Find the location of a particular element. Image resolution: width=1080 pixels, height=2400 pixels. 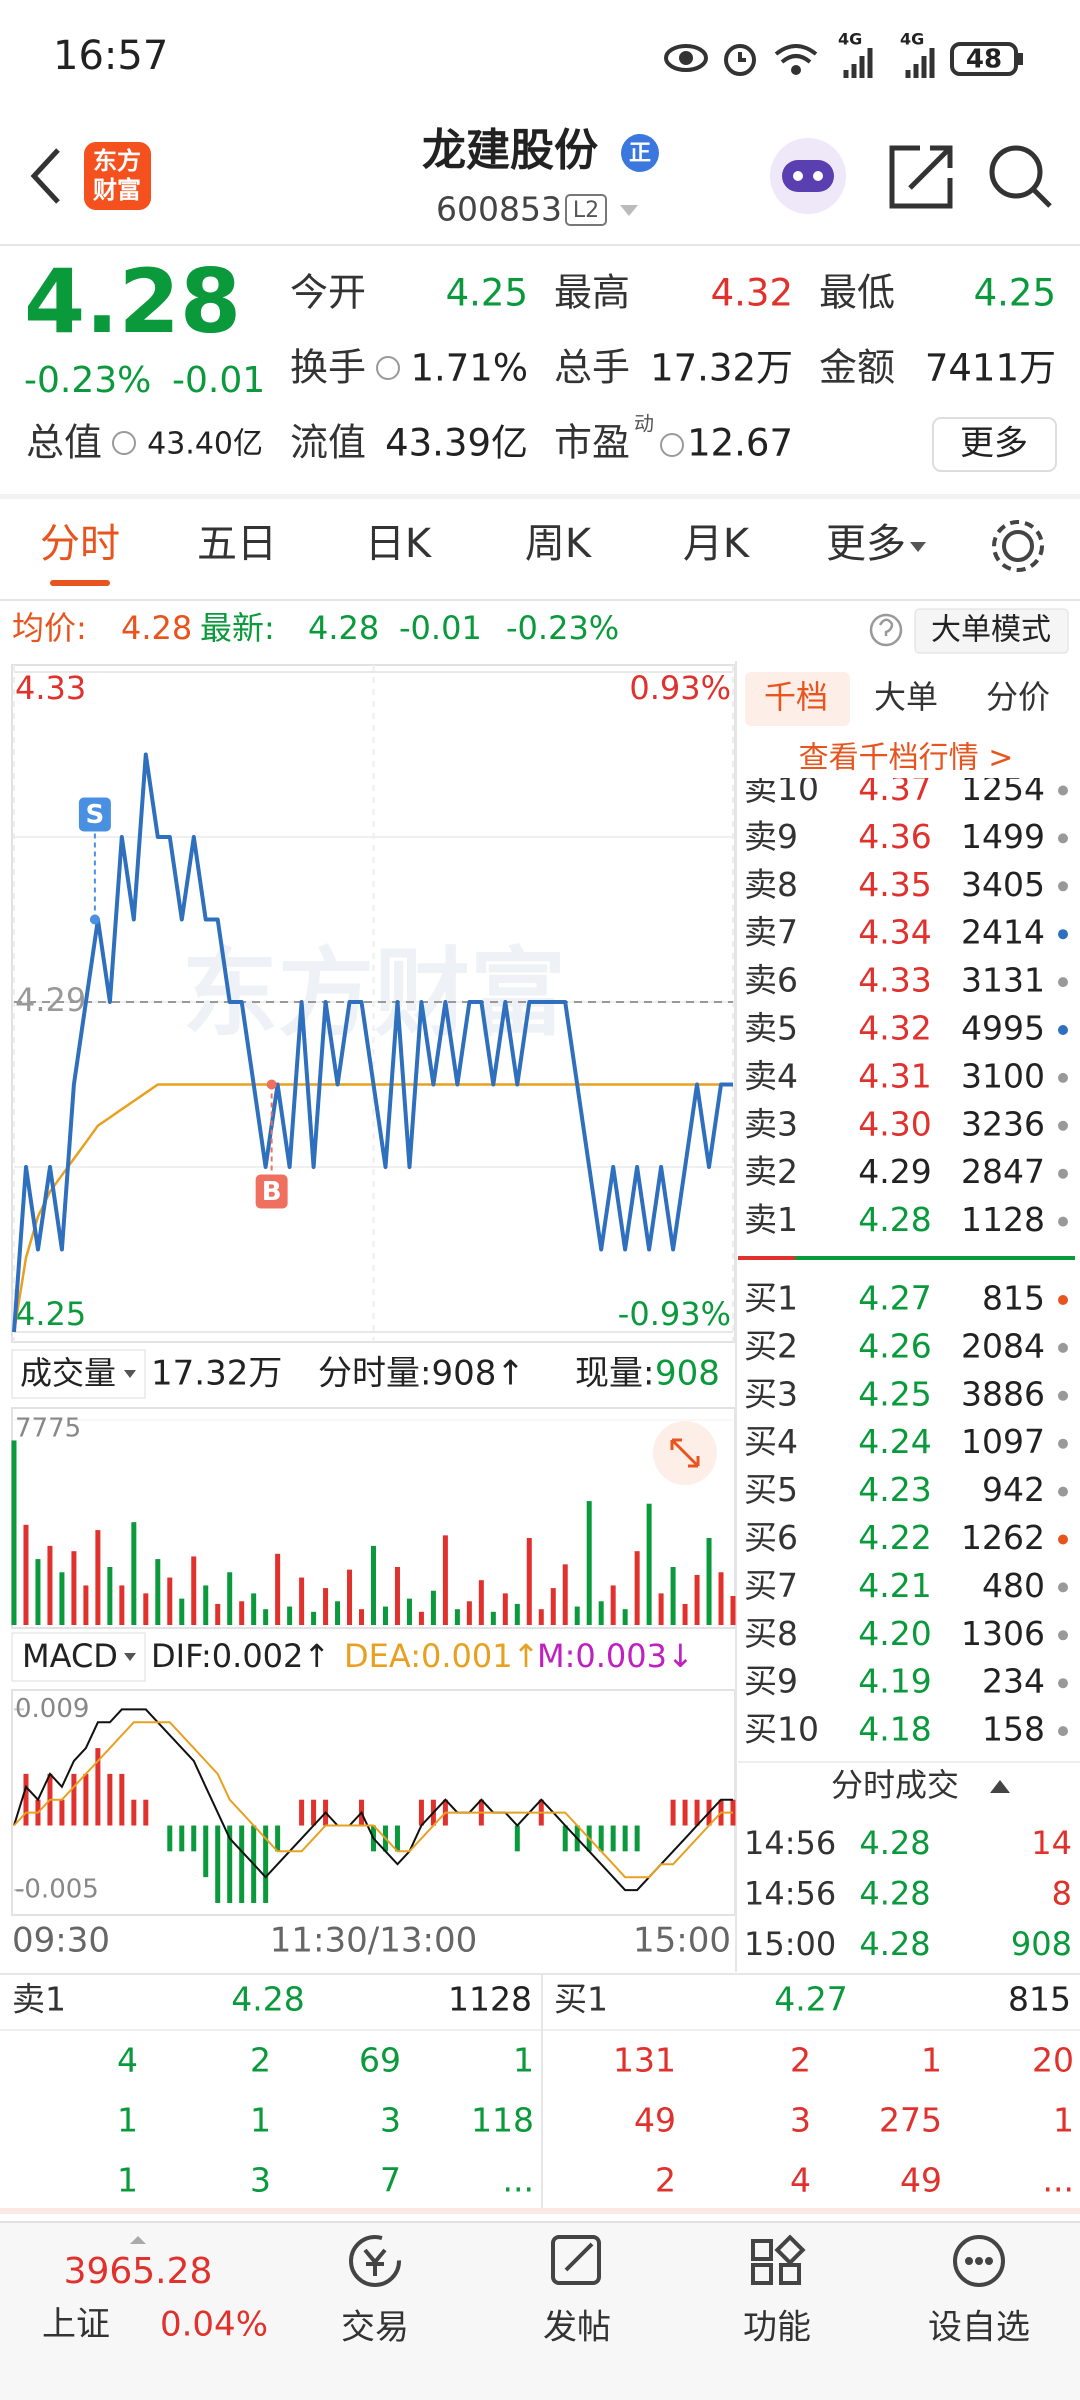

queue-qty: 815 is located at coordinates (1039, 1999).